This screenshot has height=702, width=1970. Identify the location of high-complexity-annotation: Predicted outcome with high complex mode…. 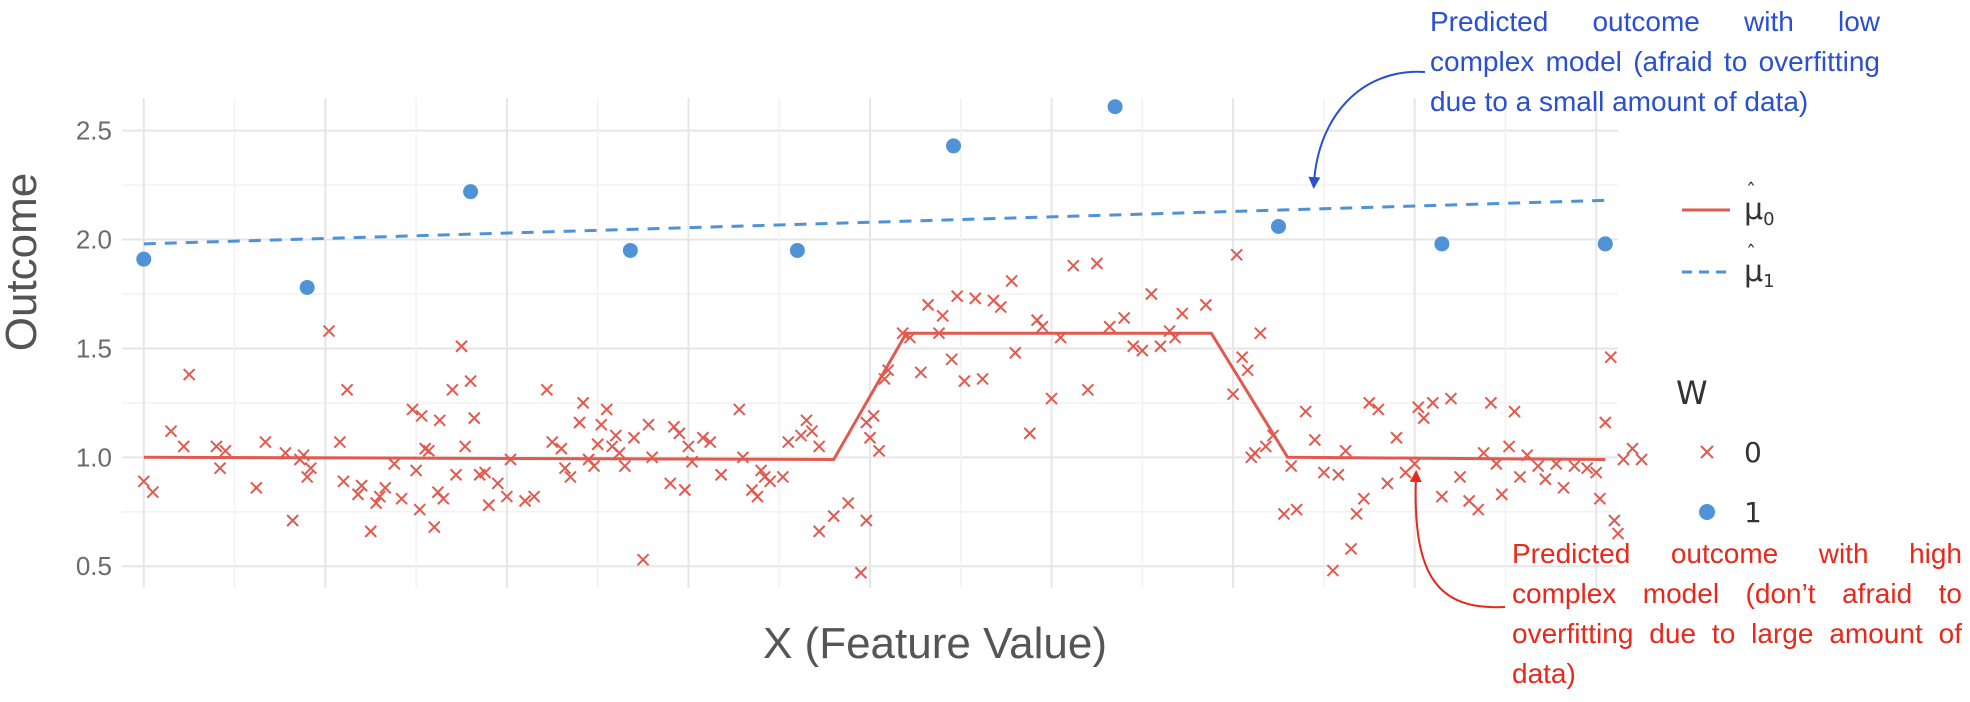
(1737, 613).